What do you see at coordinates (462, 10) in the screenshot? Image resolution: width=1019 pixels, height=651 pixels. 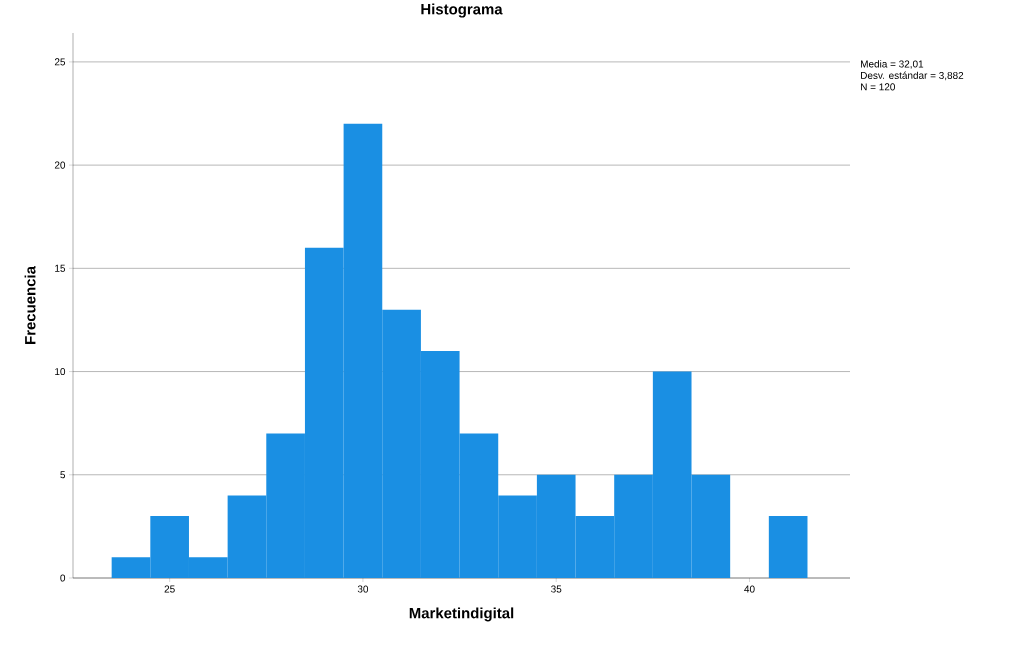 I see `chart-title: Histograma` at bounding box center [462, 10].